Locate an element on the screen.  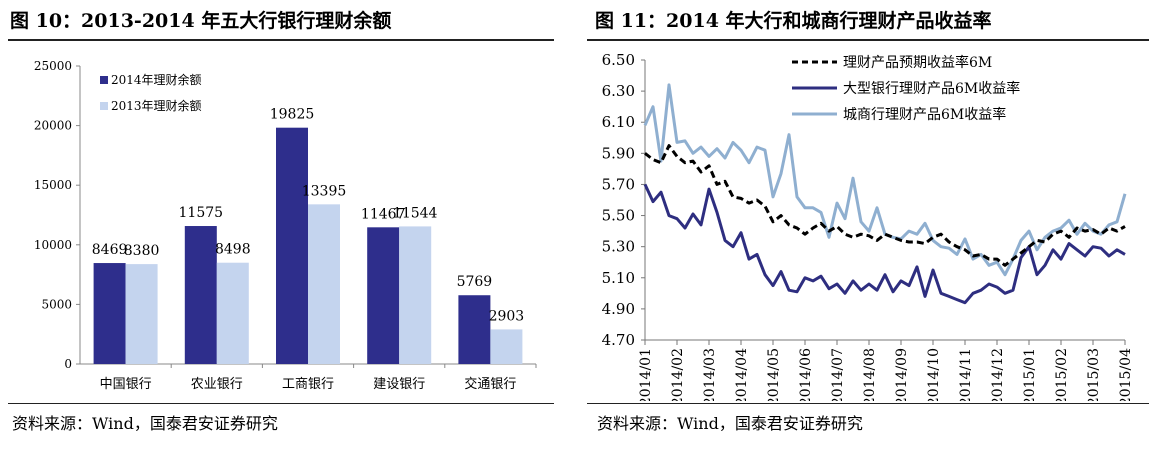
left-legend-label: 2014年理财余额 is located at coordinates (156, 79).